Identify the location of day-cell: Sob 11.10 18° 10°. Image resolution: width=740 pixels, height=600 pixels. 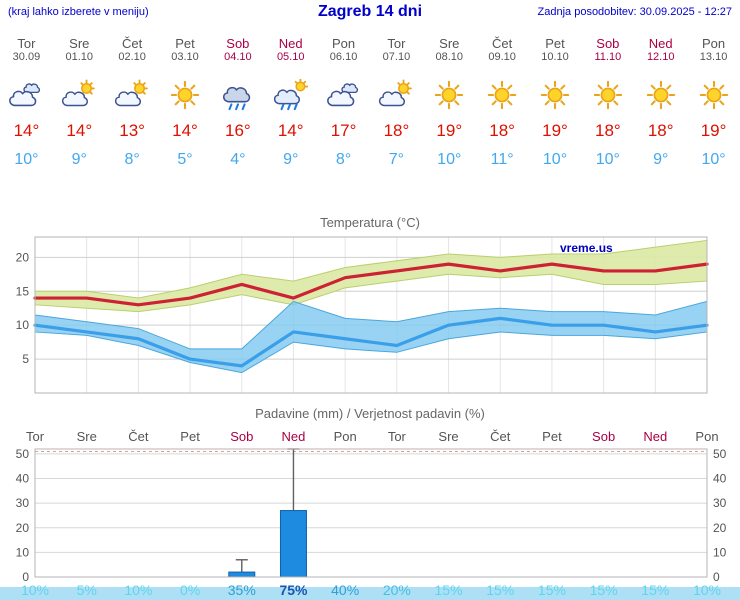
(607, 99).